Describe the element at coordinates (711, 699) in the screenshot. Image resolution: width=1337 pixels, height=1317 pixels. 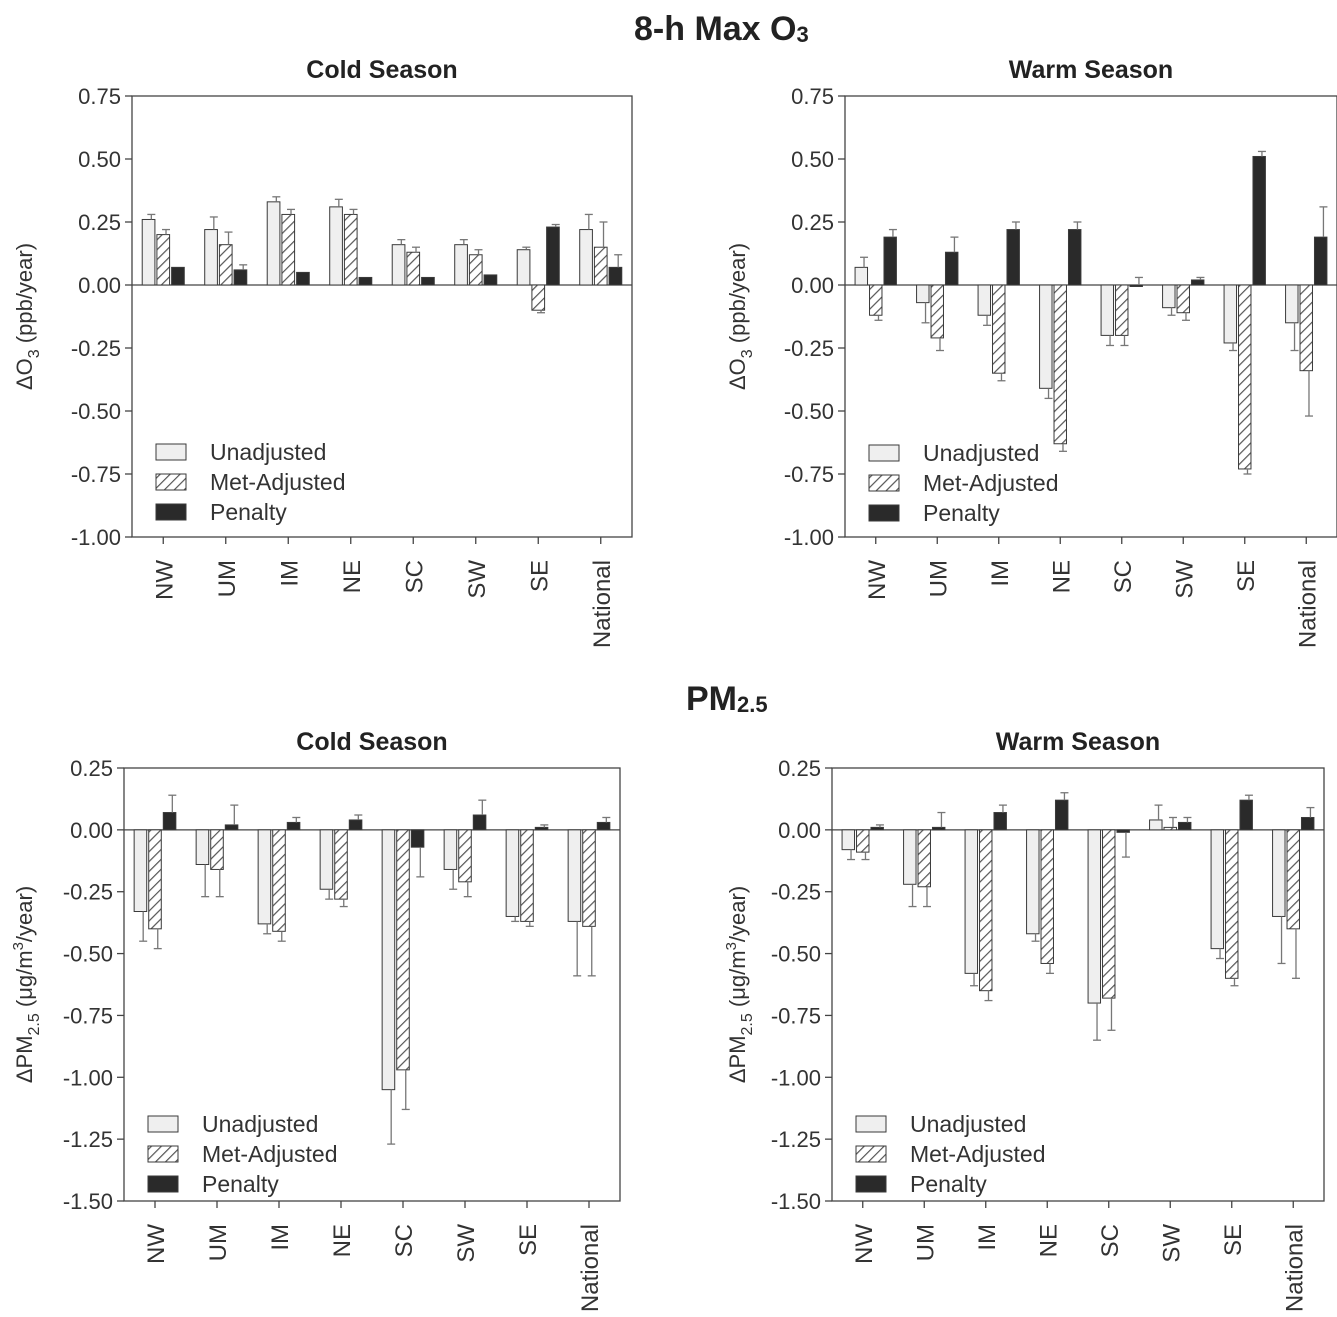
I see `pm-title-text: PM` at that location.